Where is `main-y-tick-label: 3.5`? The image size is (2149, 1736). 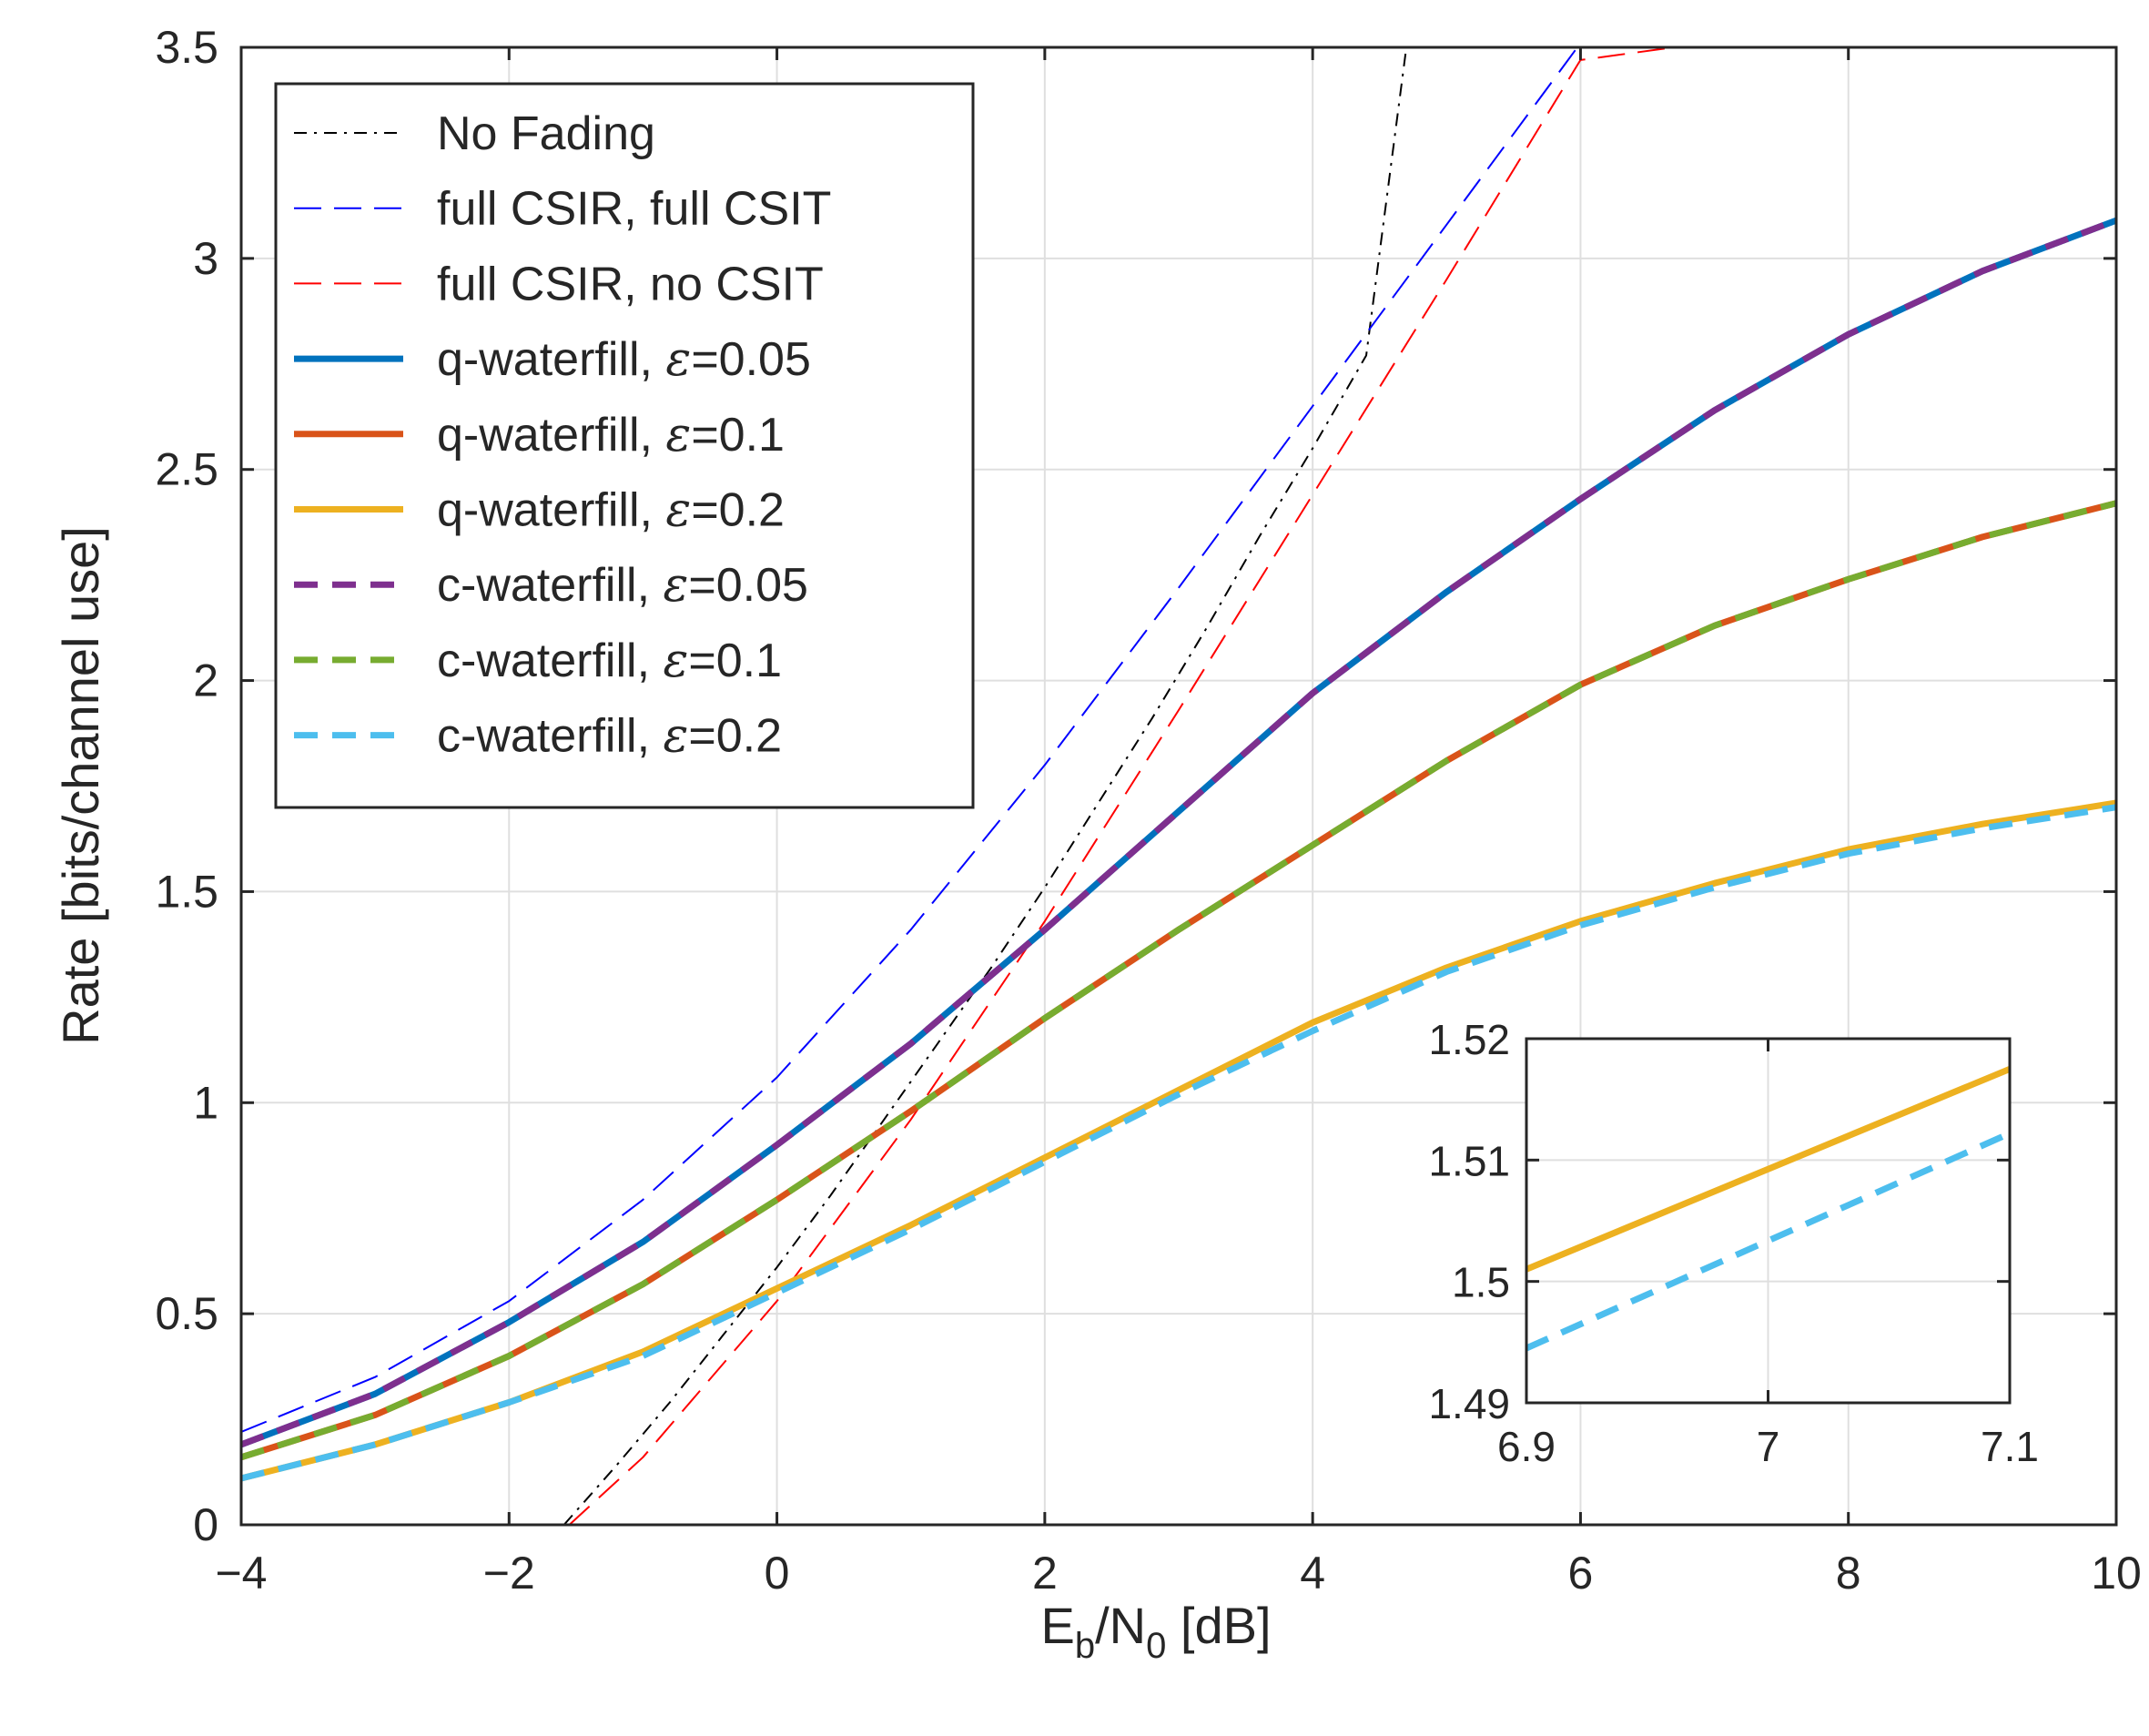 main-y-tick-label: 3.5 is located at coordinates (187, 48).